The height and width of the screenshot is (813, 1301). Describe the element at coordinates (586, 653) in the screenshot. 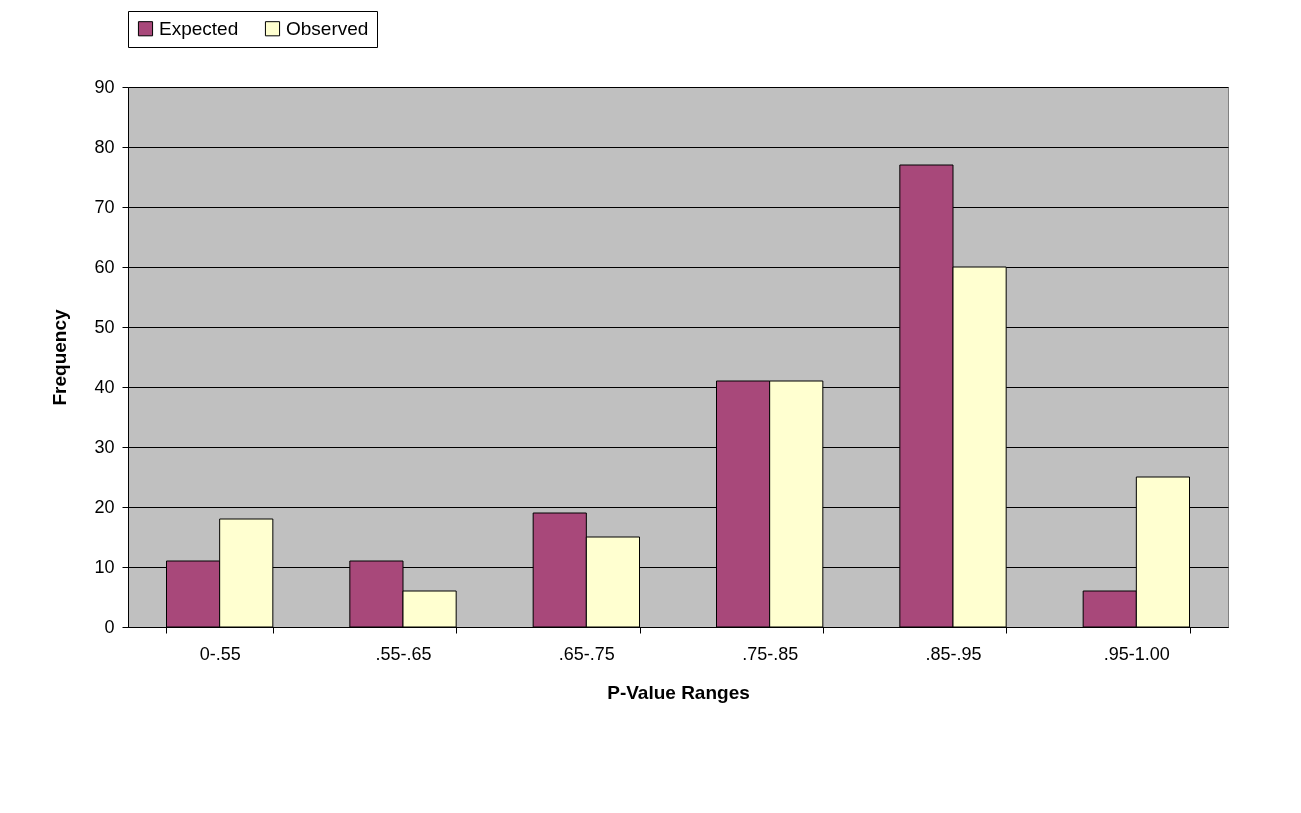

I see `x-tick-label: .65-.75` at that location.